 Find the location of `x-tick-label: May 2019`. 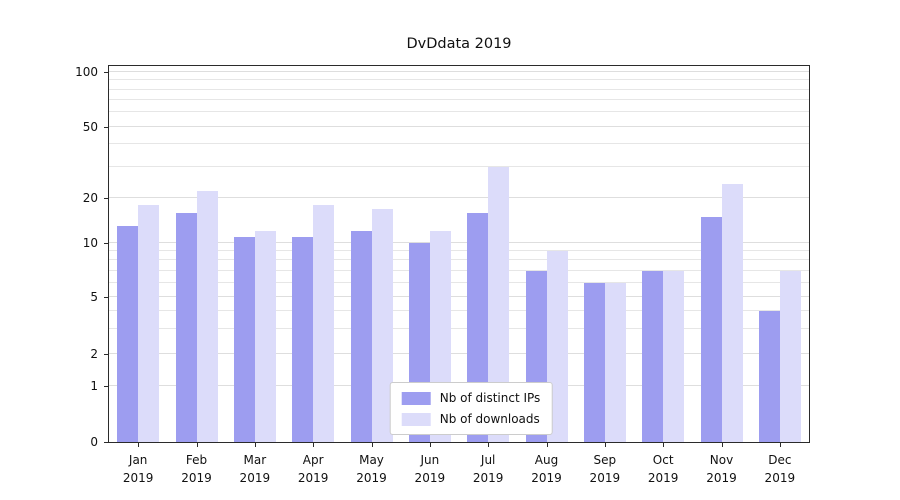

x-tick-label: May 2019 is located at coordinates (371, 469).